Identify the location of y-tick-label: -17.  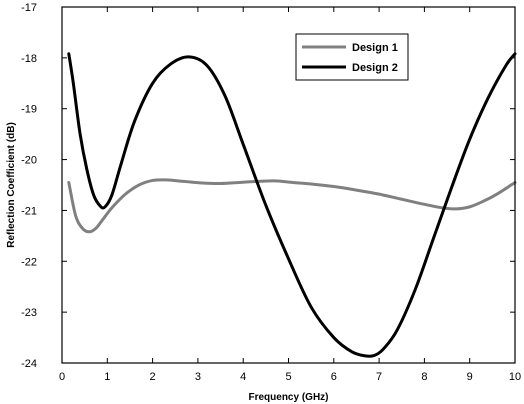
(29, 8).